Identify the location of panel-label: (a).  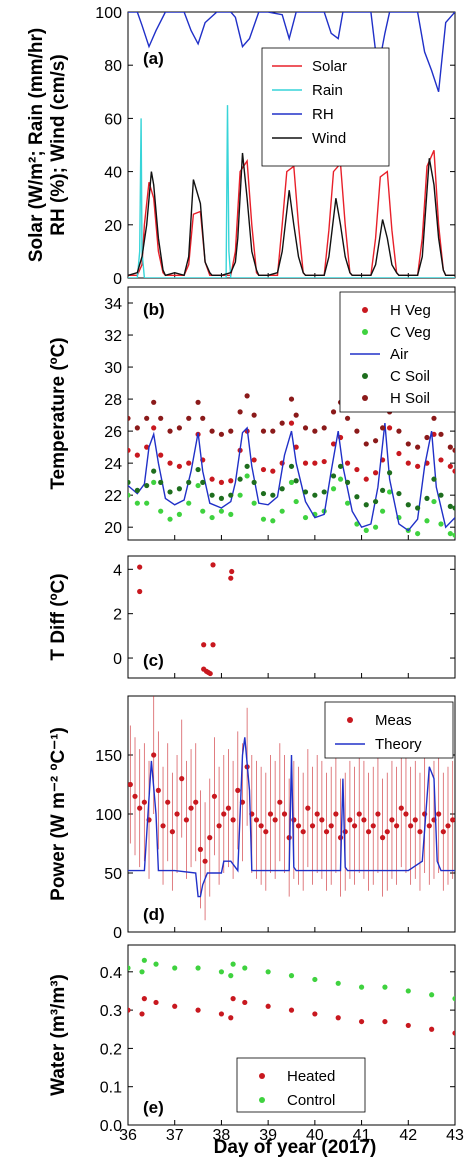
(153, 58).